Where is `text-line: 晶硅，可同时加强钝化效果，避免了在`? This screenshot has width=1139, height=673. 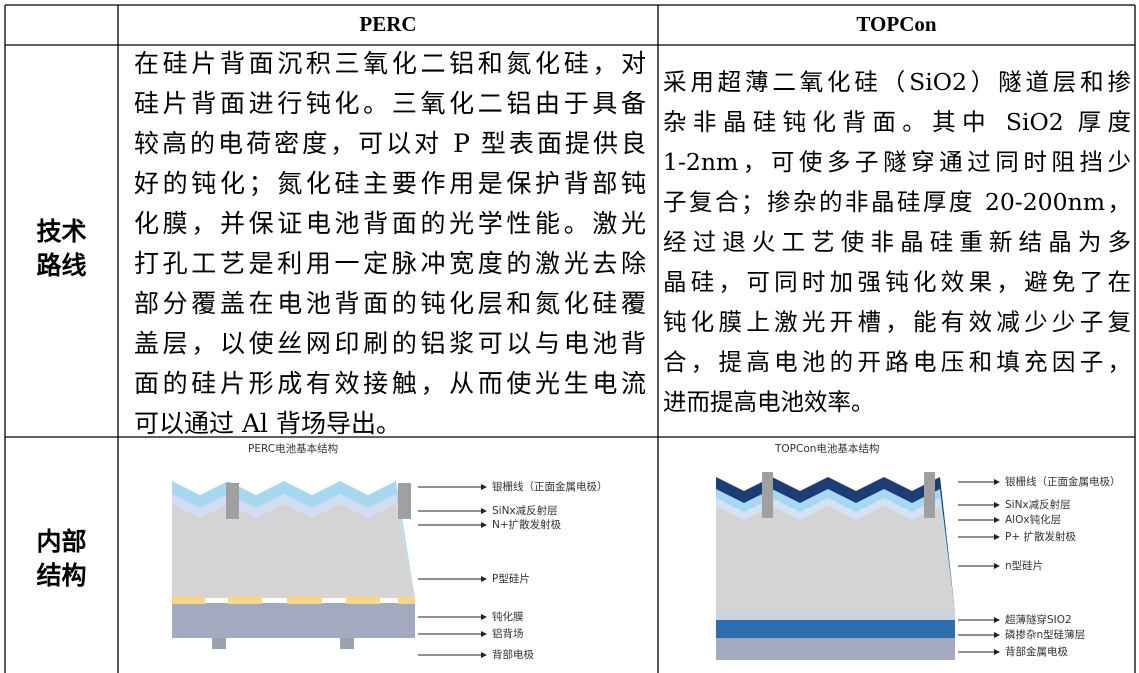 text-line: 晶硅，可同时加强钝化效果，避免了在 is located at coordinates (897, 282).